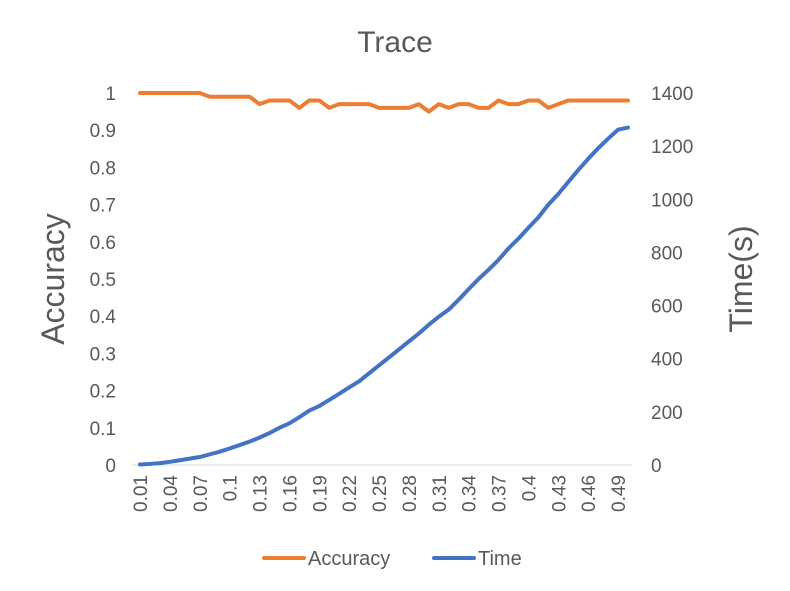  What do you see at coordinates (110, 466) in the screenshot?
I see `left-tick-label: 0` at bounding box center [110, 466].